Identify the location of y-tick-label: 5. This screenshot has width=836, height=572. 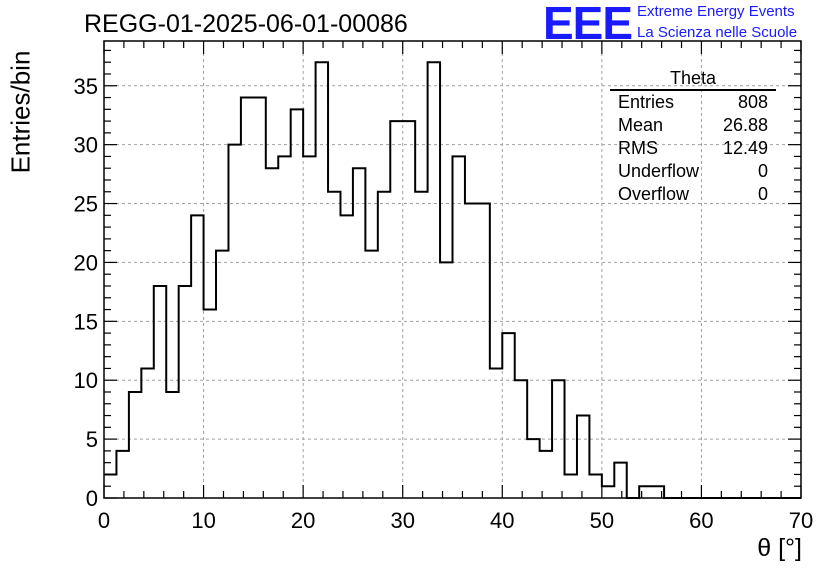
(92, 439).